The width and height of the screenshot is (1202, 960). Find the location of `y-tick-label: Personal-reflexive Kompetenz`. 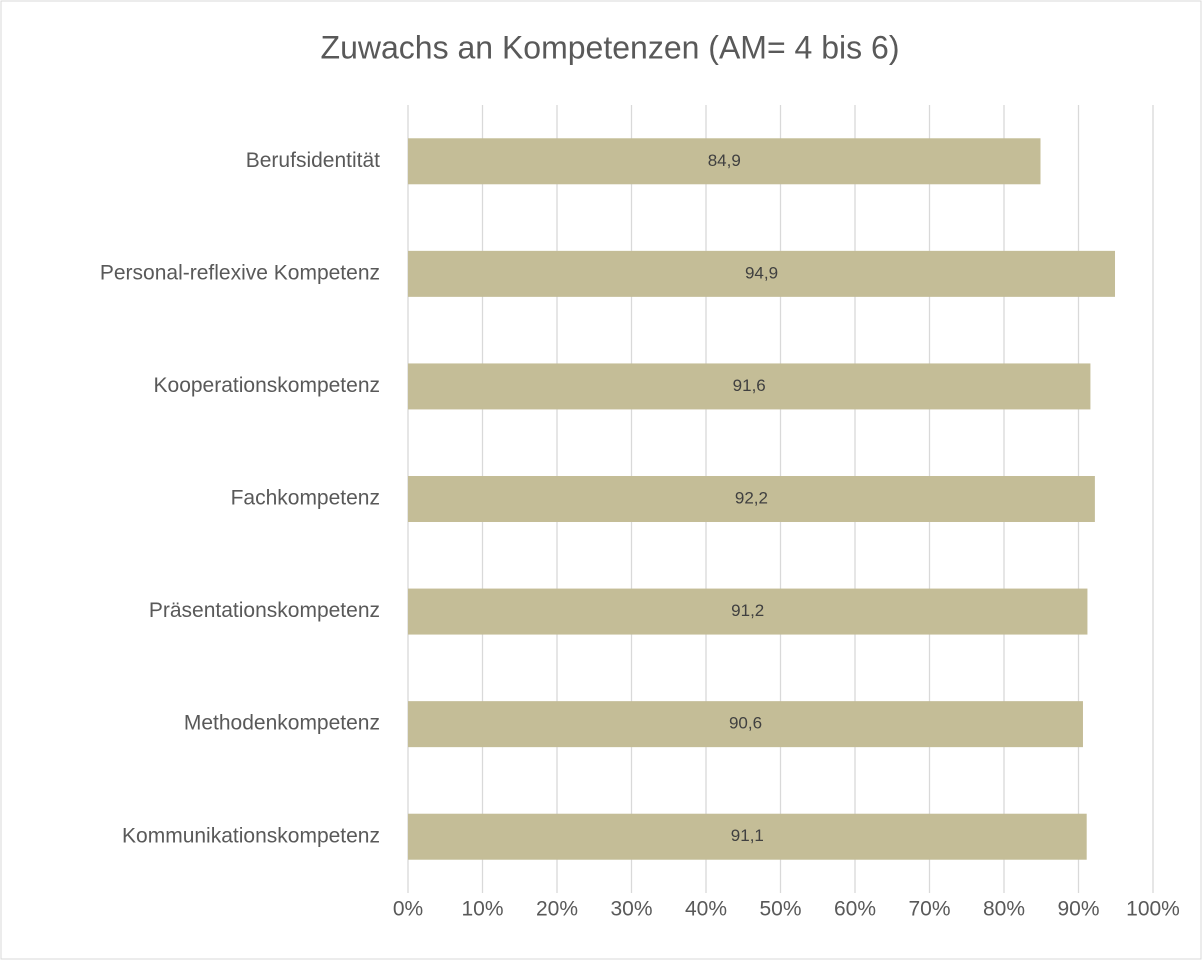

y-tick-label: Personal-reflexive Kompetenz is located at coordinates (240, 272).